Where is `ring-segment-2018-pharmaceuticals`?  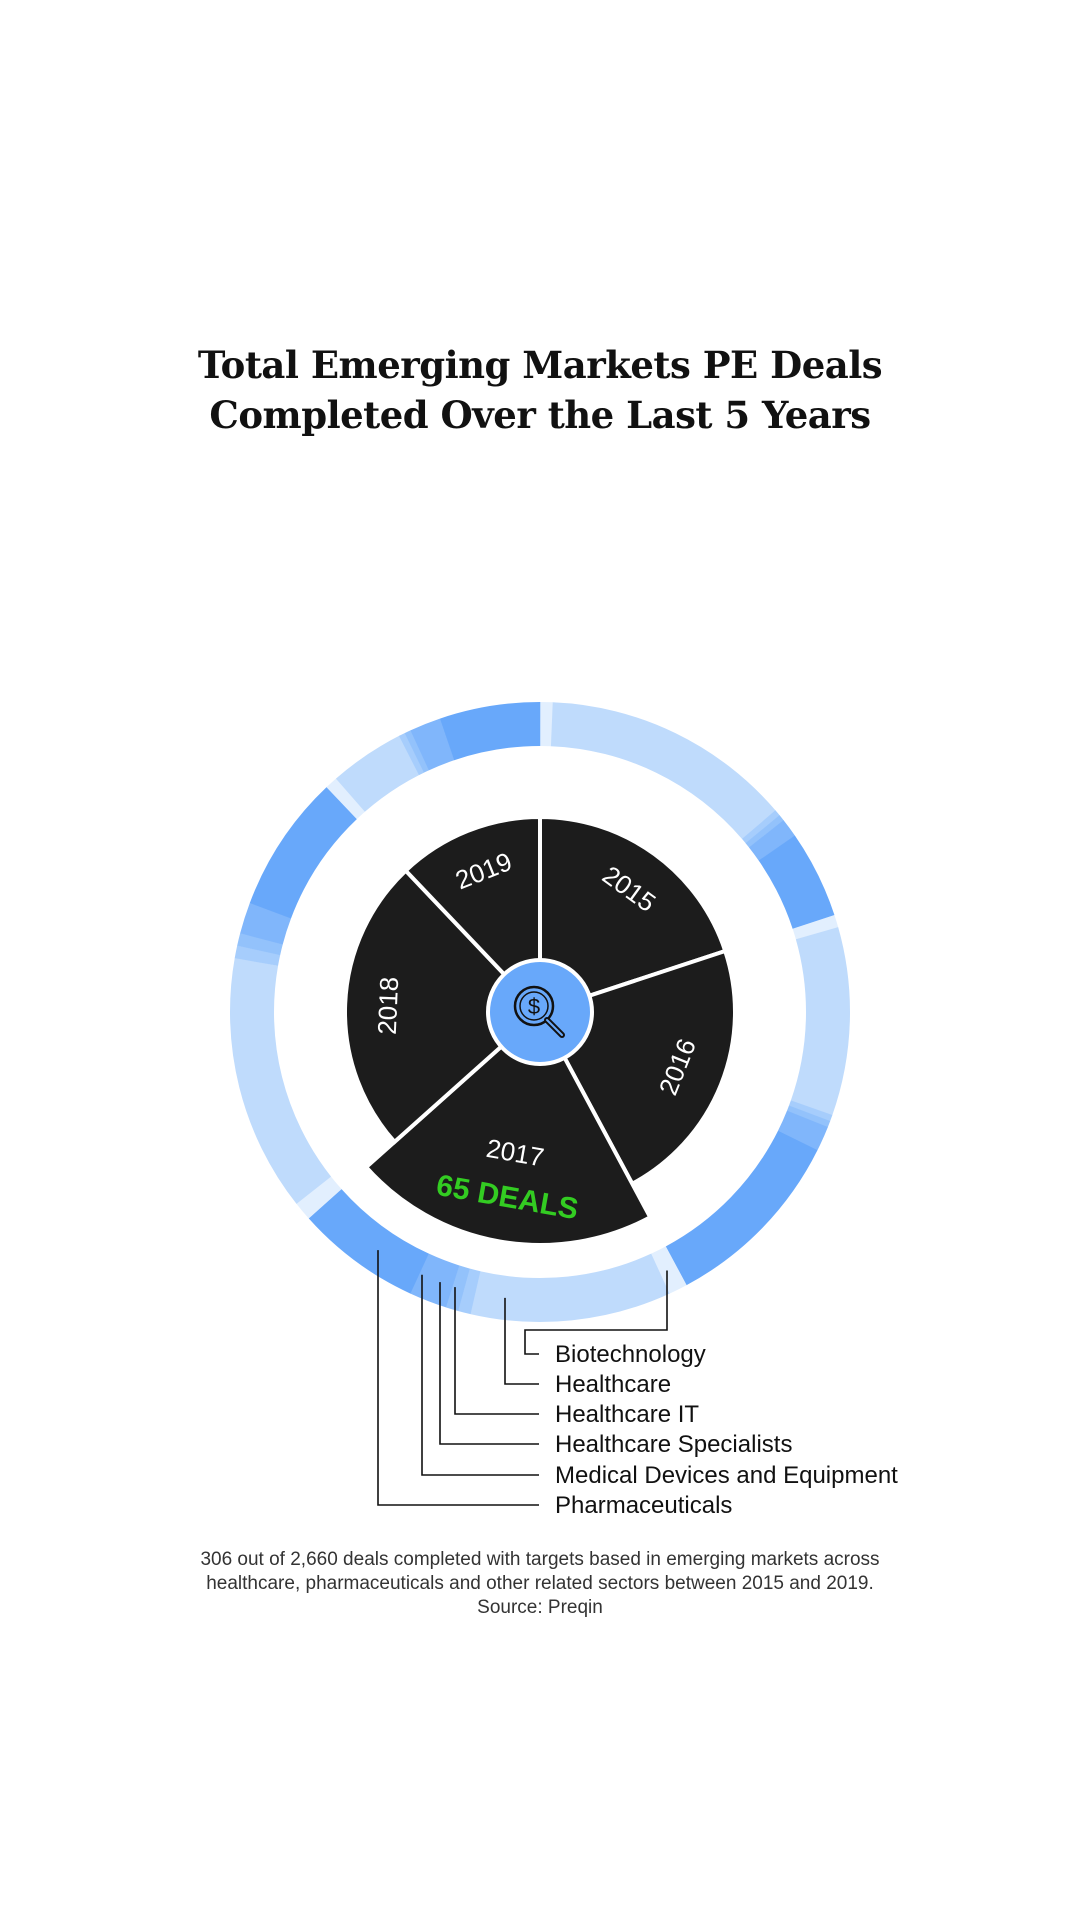 ring-segment-2018-pharmaceuticals is located at coordinates (303, 853).